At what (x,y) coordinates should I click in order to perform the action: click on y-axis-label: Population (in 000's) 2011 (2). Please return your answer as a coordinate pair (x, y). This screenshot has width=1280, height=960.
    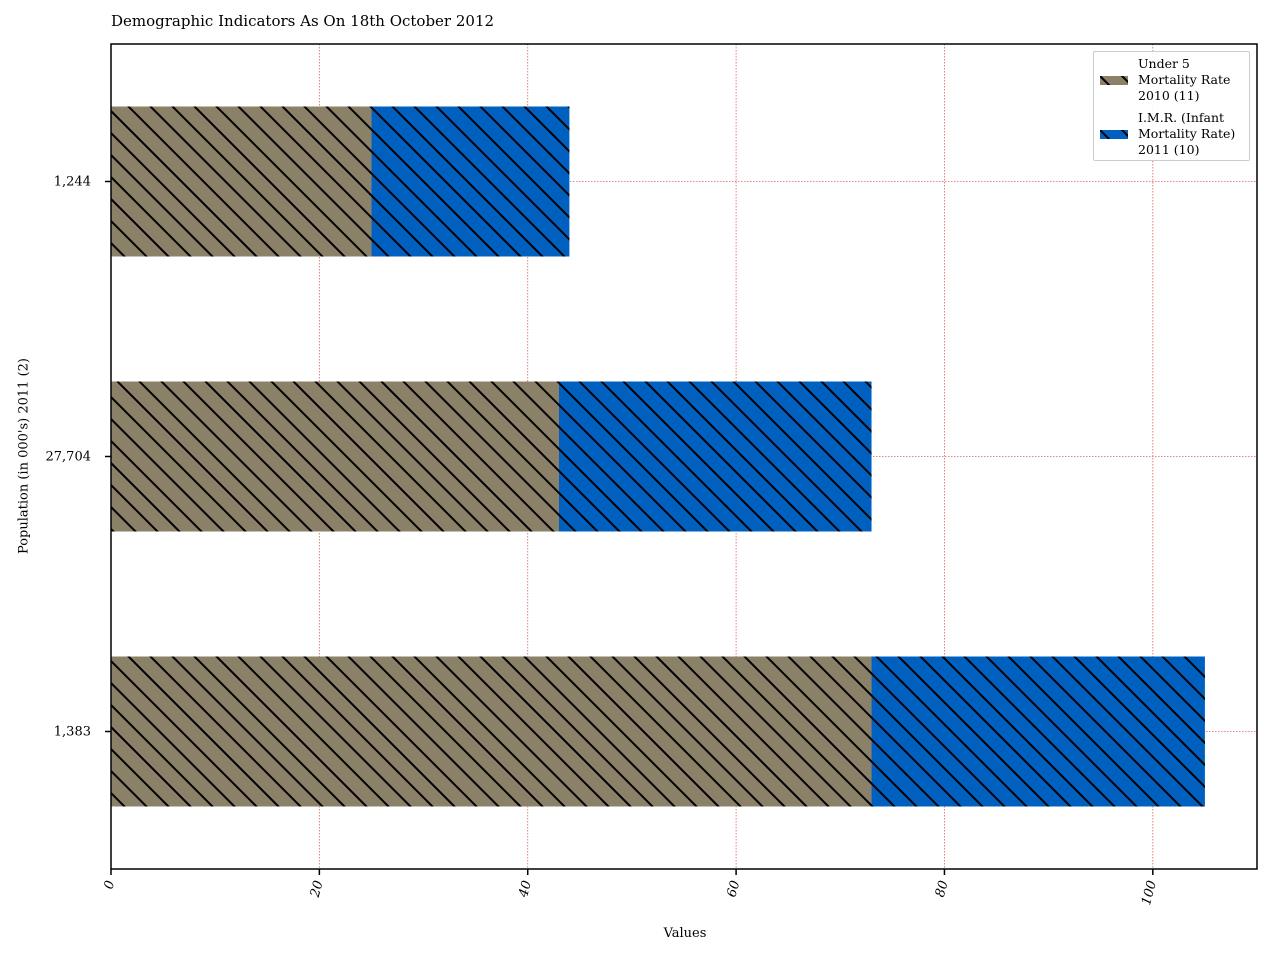
    Looking at the image, I should click on (24, 456).